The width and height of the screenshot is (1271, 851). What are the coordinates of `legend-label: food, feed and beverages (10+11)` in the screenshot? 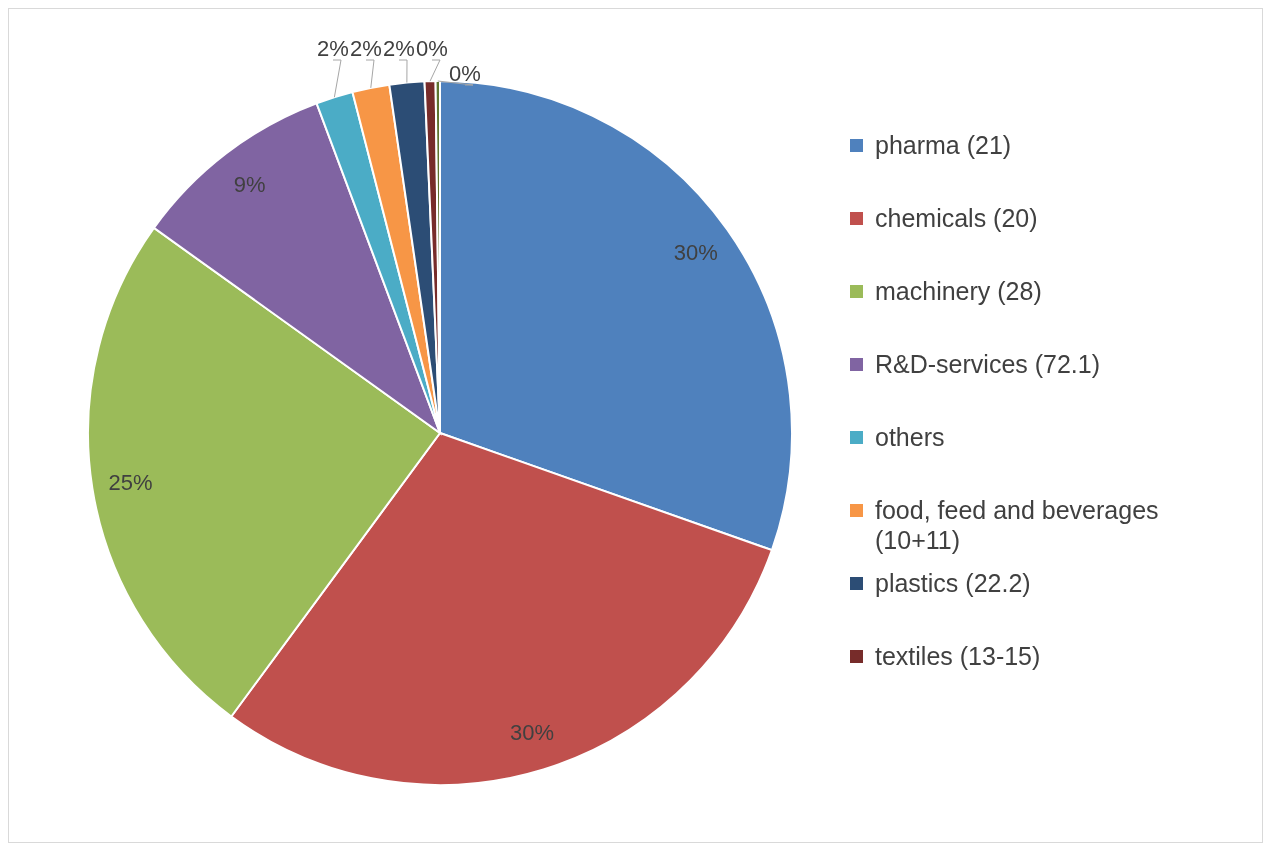 It's located at (1017, 525).